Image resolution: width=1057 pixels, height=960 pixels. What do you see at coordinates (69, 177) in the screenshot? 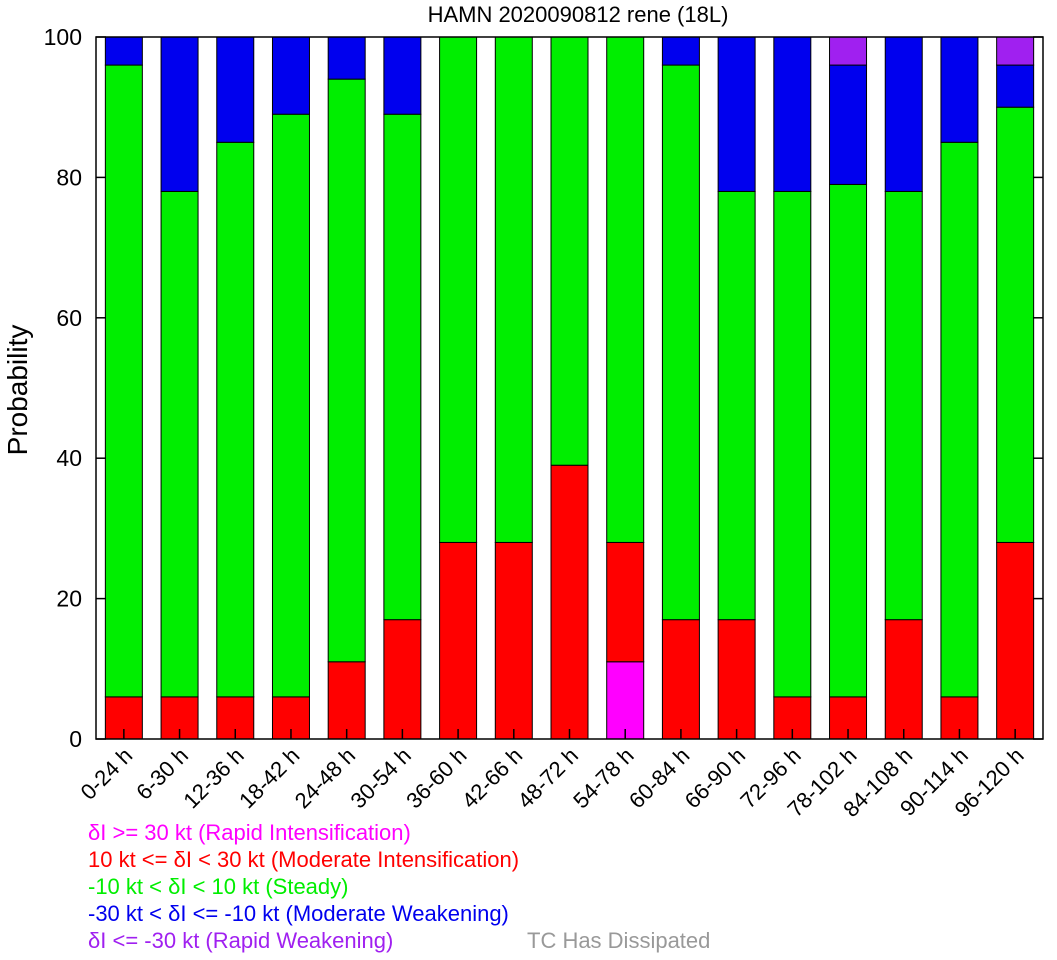
I see `y-tick-label: 80` at bounding box center [69, 177].